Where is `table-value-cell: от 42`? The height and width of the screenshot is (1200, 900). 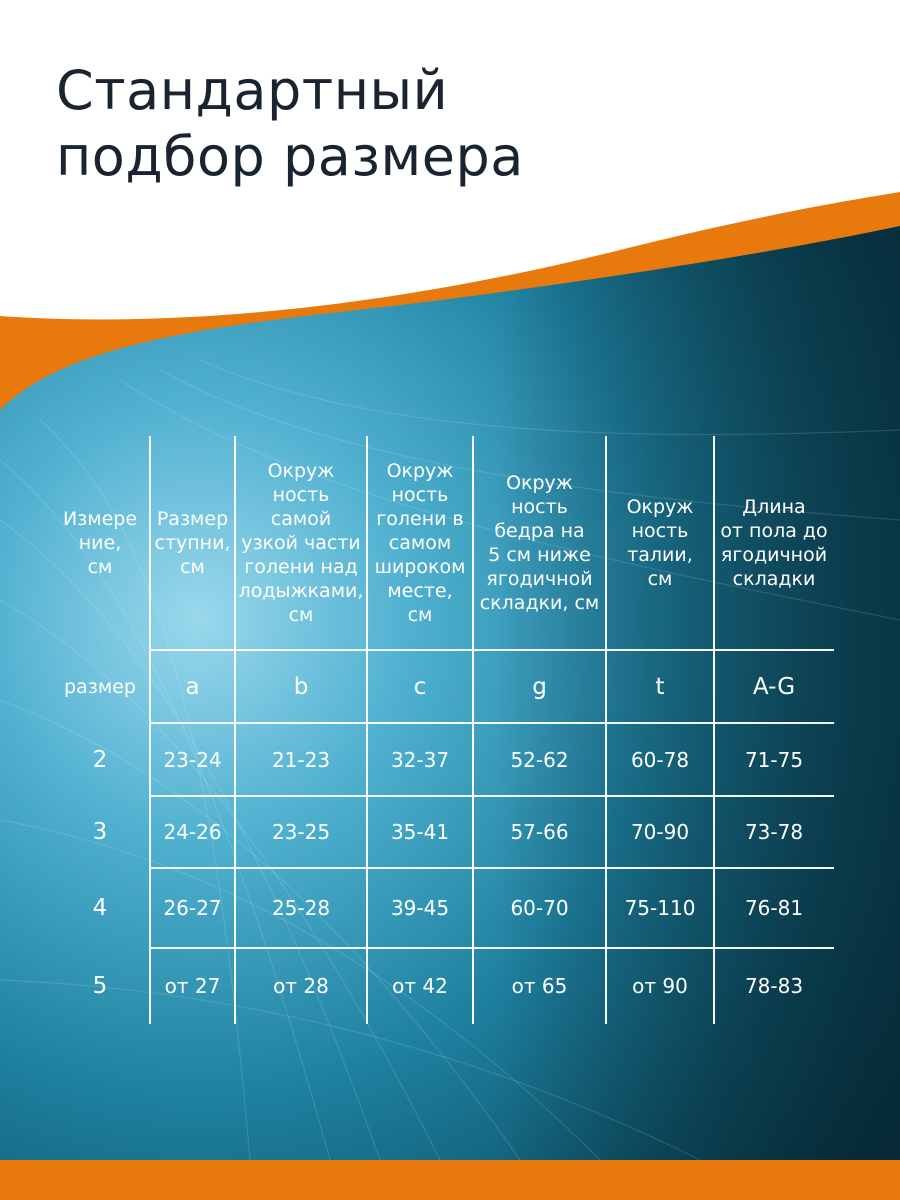
table-value-cell: от 42 is located at coordinates (420, 986).